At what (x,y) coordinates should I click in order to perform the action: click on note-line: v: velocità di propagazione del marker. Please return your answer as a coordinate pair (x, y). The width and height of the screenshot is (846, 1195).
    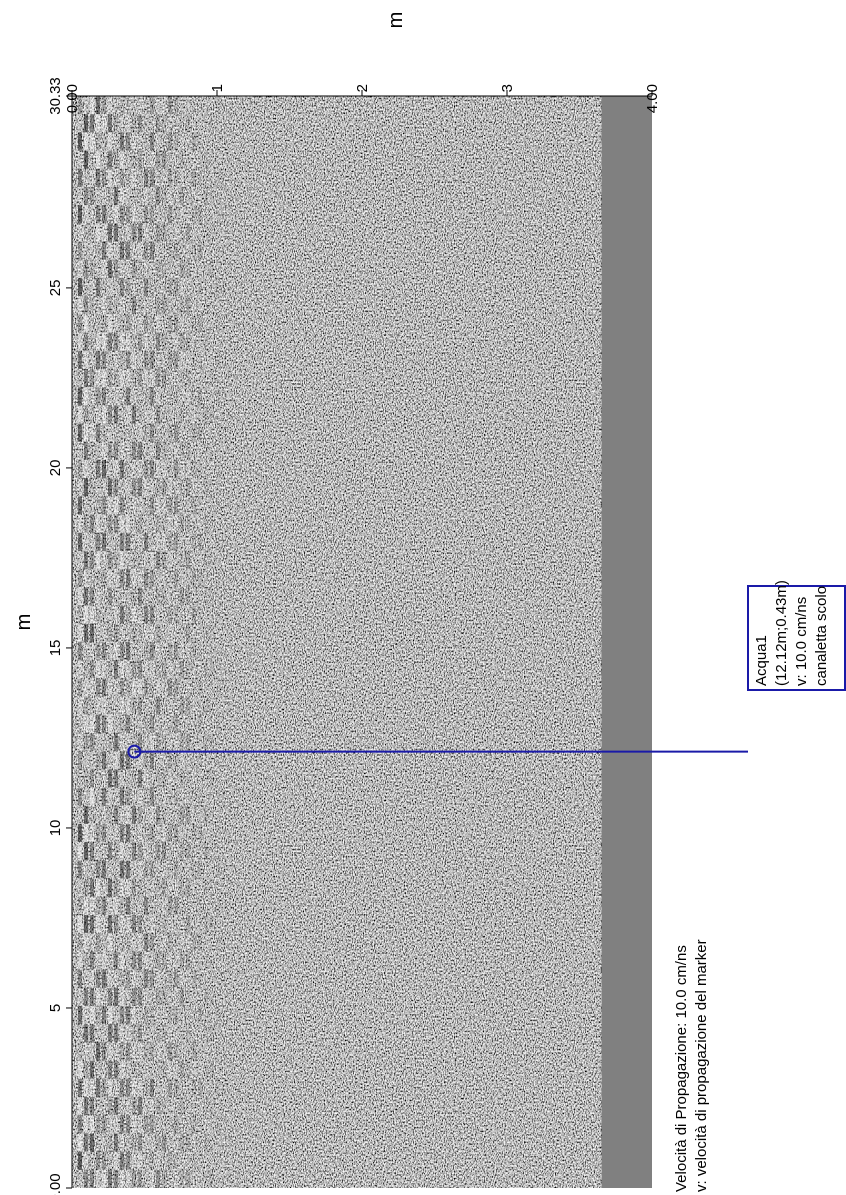
    Looking at the image, I should click on (701, 1065).